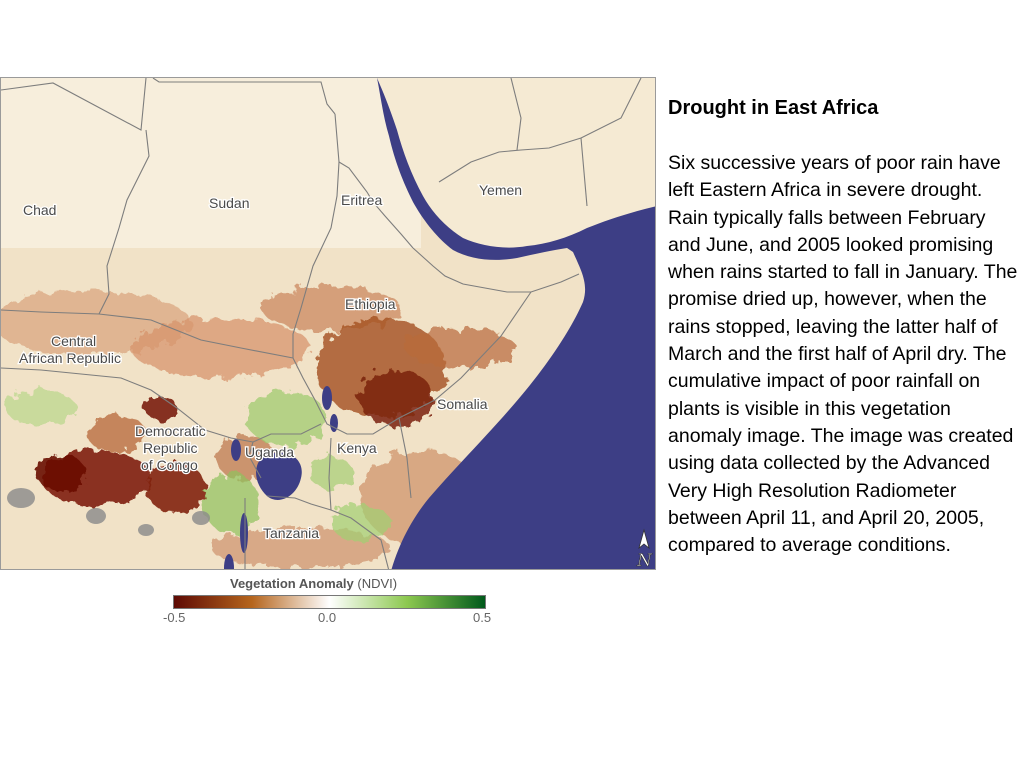 The height and width of the screenshot is (768, 1024). Describe the element at coordinates (70, 358) in the screenshot. I see `label-car-line2: African Republic` at that location.